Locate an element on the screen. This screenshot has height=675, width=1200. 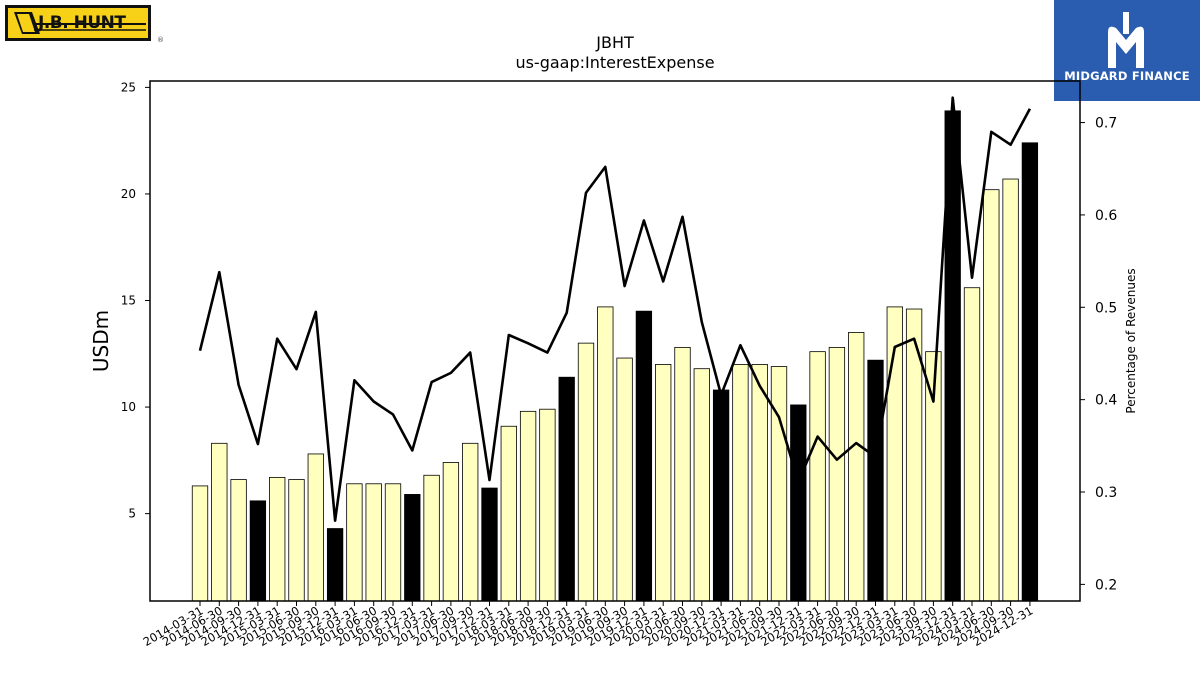
left-axis-label: USDm is located at coordinates (101, 341).